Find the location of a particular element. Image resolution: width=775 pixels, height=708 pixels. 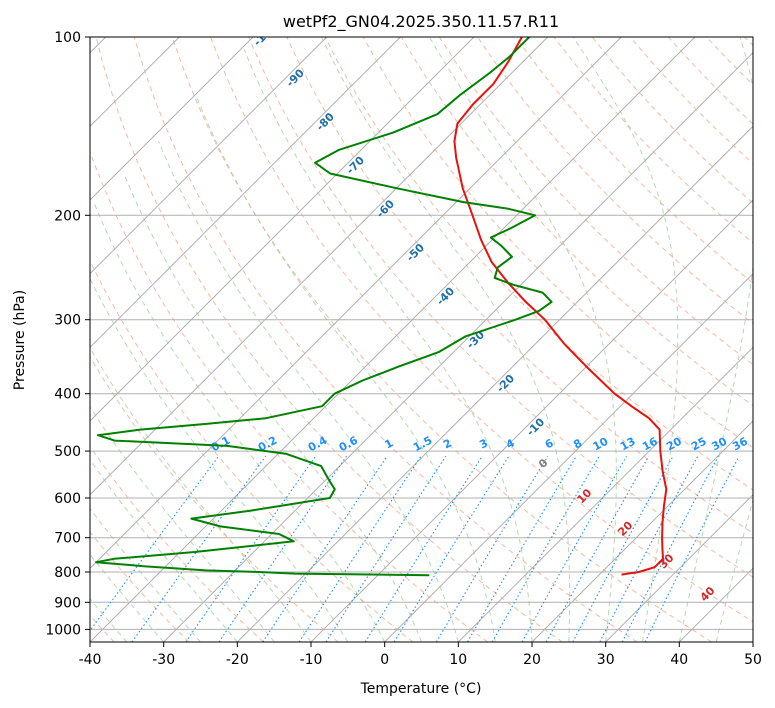

x-tick-label: 20 is located at coordinates (532, 660).